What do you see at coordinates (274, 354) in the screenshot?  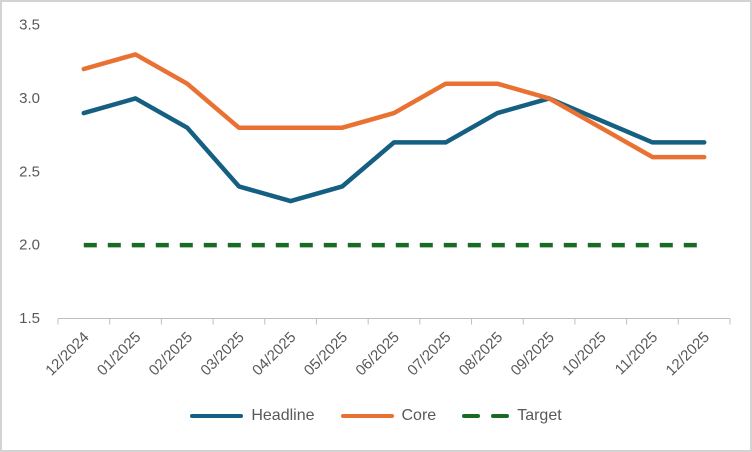 I see `x-axis-label: 04/2025` at bounding box center [274, 354].